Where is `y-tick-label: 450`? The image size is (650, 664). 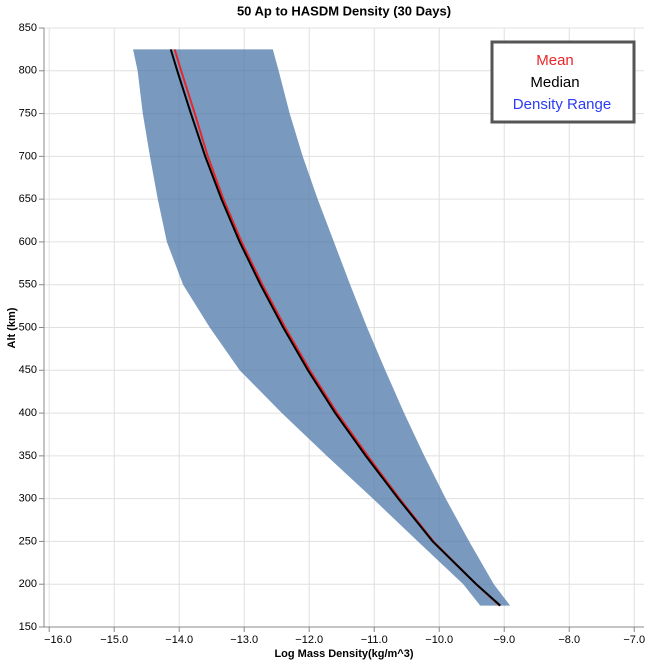 y-tick-label: 450 is located at coordinates (28, 370).